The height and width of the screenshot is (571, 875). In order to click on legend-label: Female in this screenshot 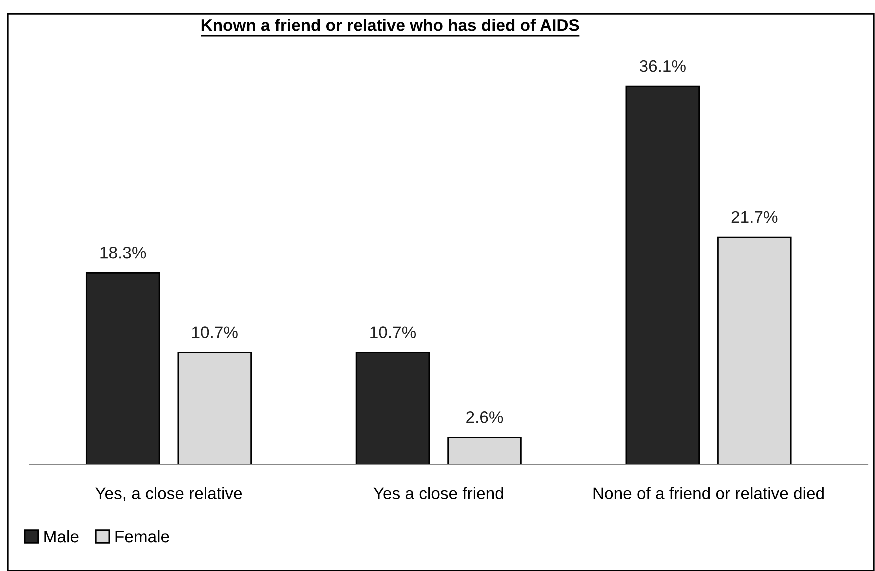, I will do `click(143, 536)`.